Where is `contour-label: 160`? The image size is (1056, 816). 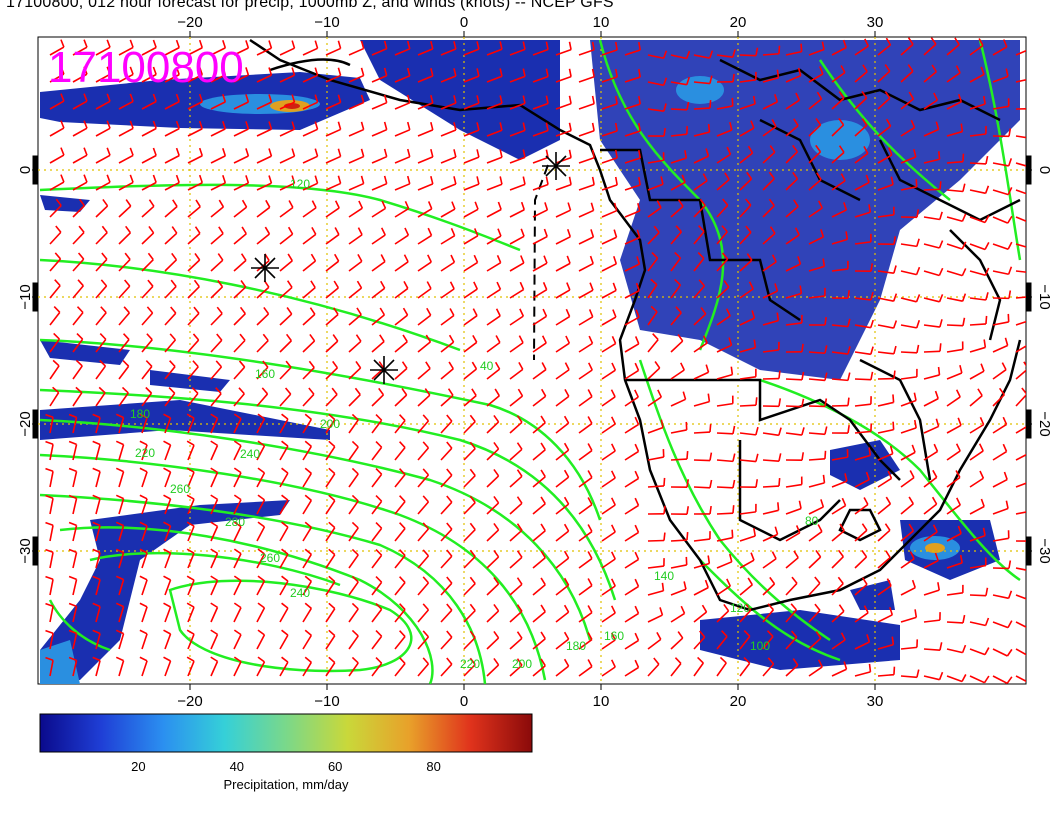
contour-label: 160 is located at coordinates (265, 374).